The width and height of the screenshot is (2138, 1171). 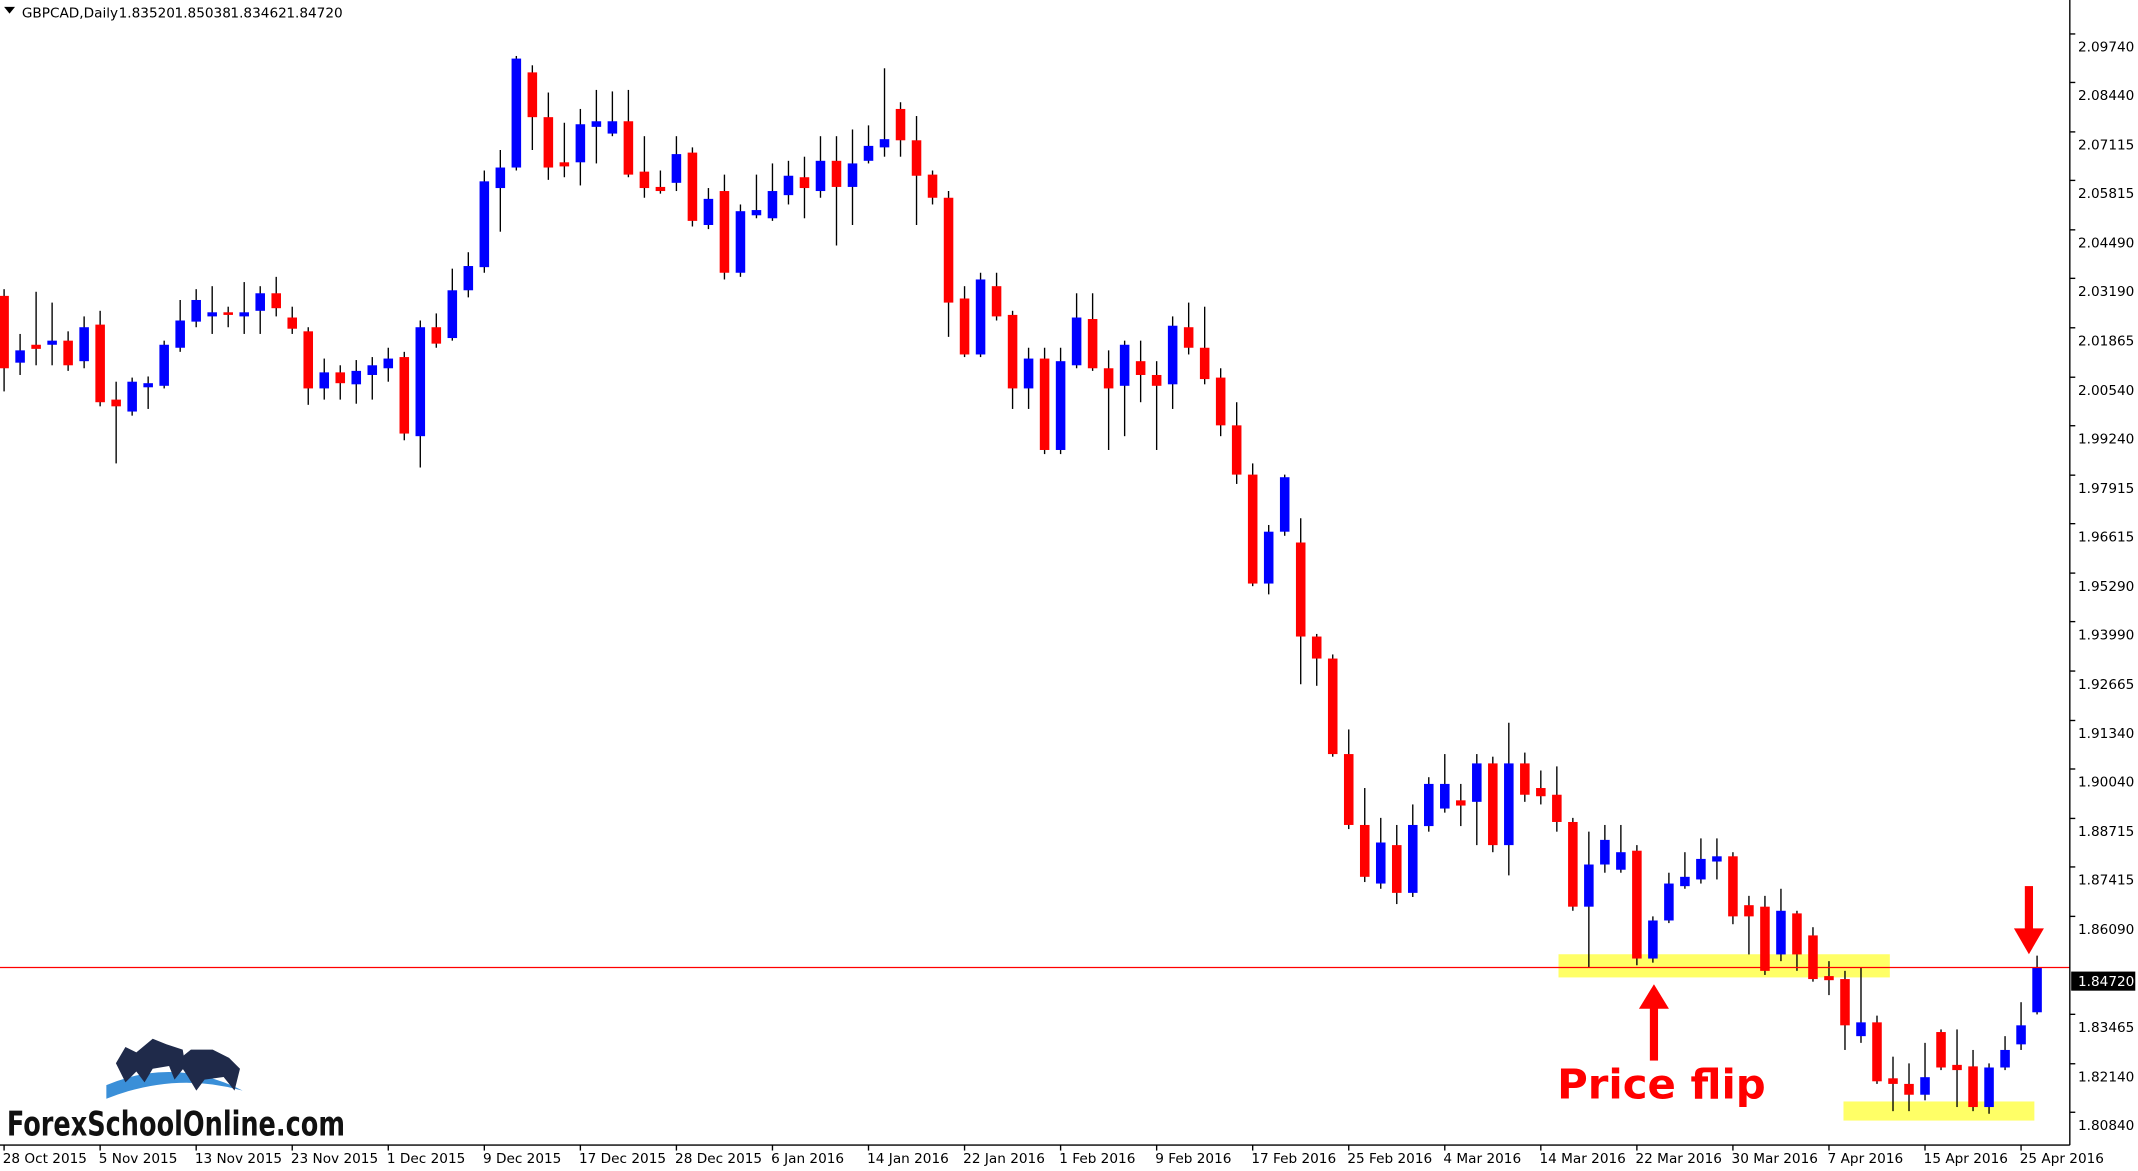 I want to click on y-tick-label: 1.92665, so click(x=2106, y=685).